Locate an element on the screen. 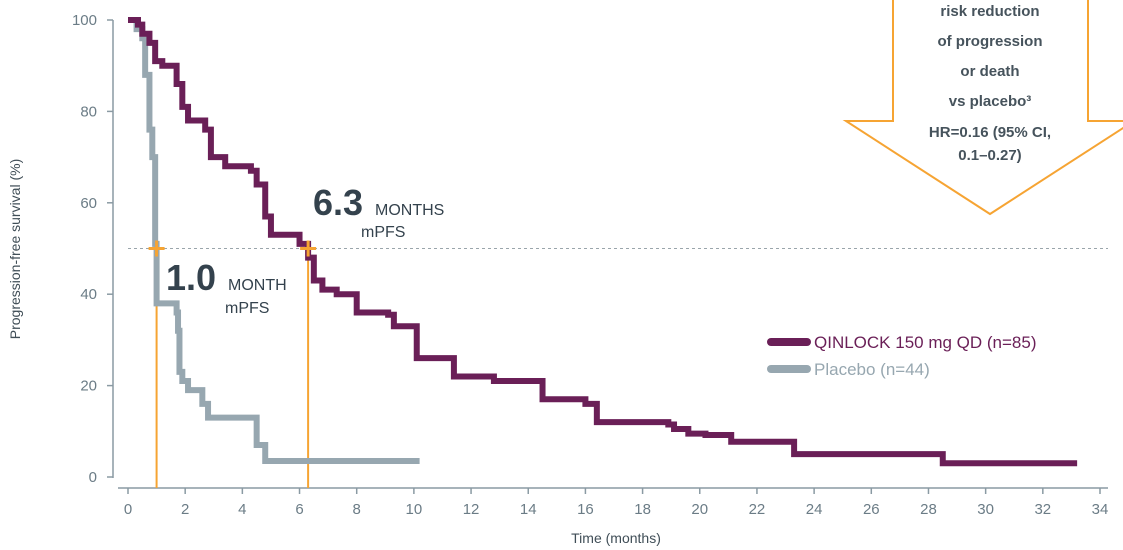 The image size is (1123, 550). x-tick-label: 12 is located at coordinates (471, 509).